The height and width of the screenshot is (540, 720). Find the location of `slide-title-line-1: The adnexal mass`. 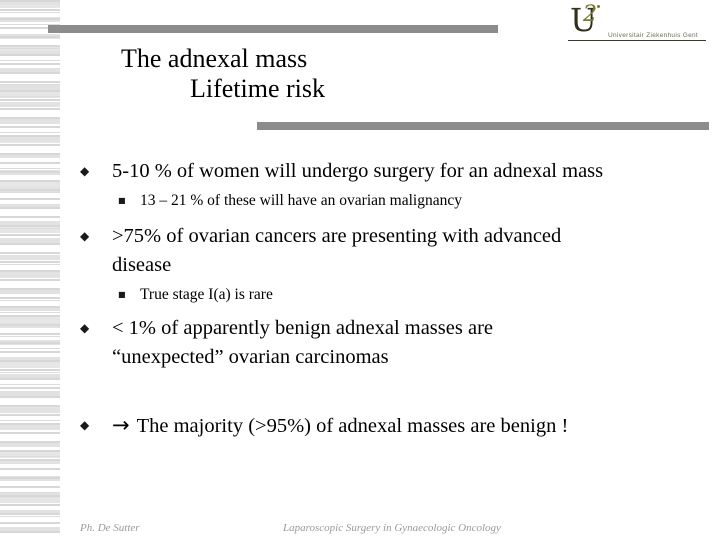

slide-title-line-1: The adnexal mass is located at coordinates (214, 58).